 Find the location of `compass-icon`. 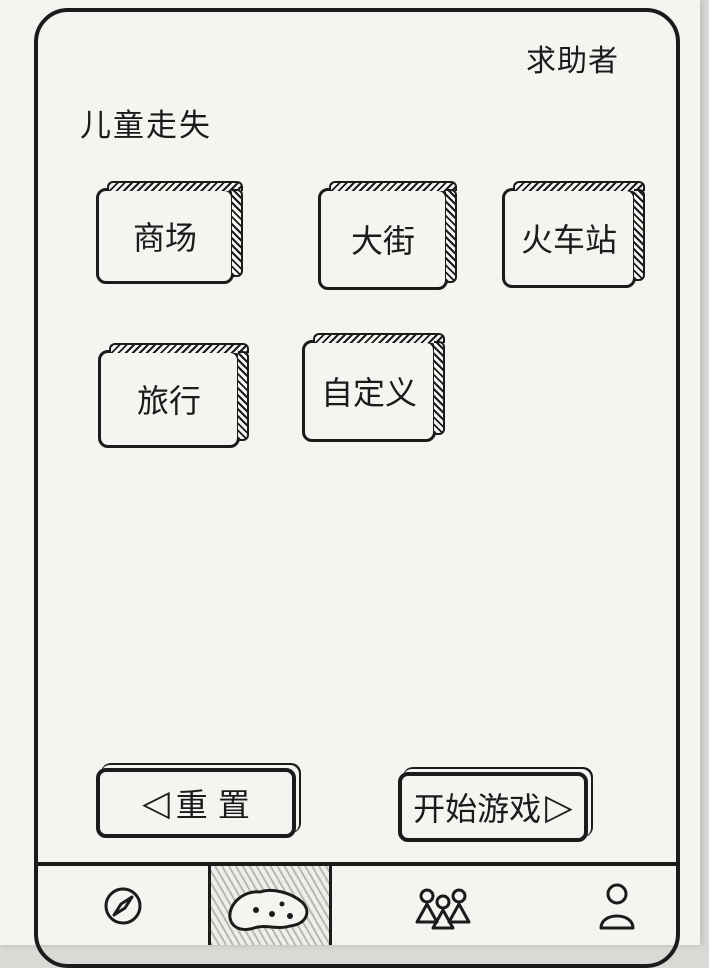

compass-icon is located at coordinates (123, 905).